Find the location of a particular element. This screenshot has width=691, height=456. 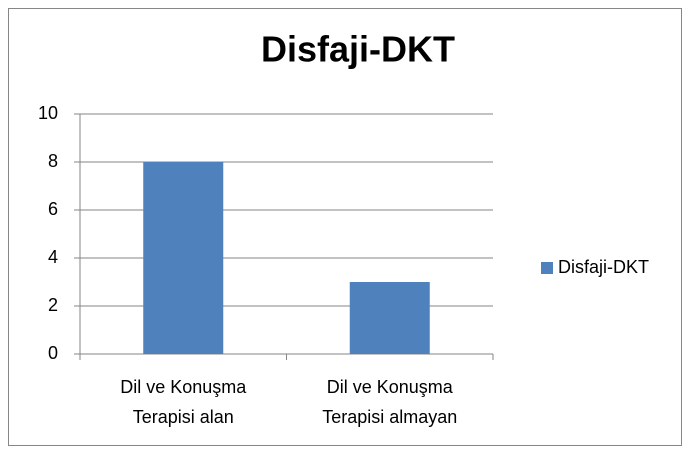

legend-swatch is located at coordinates (547, 268).